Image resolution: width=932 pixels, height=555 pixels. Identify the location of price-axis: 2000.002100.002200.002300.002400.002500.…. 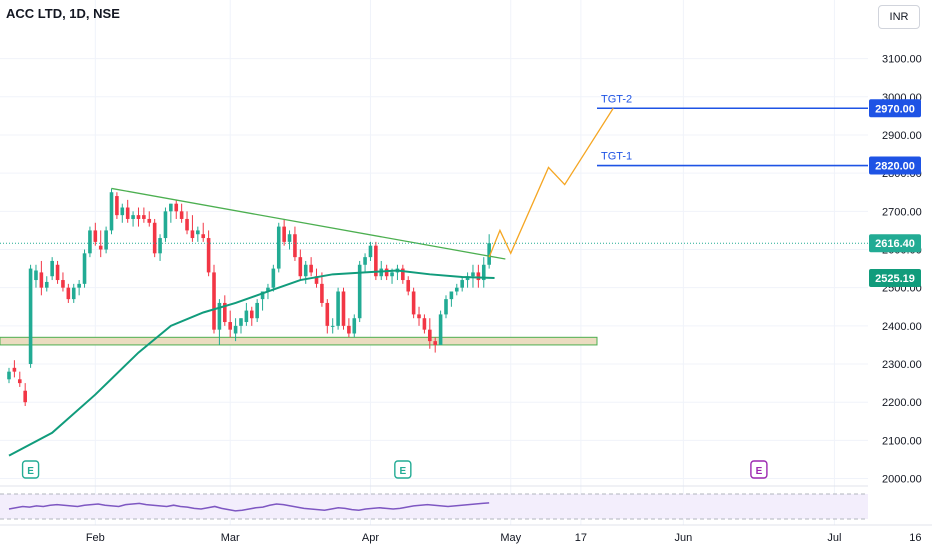
(900, 275).